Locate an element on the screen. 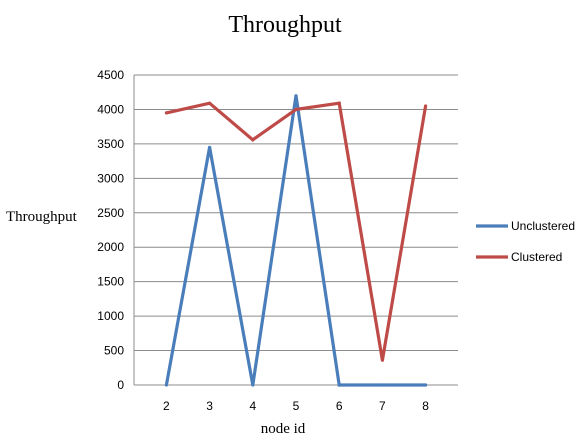 This screenshot has height=441, width=584. x-axis-ticks: 2 3 4 5 6 7 8 is located at coordinates (296, 406).